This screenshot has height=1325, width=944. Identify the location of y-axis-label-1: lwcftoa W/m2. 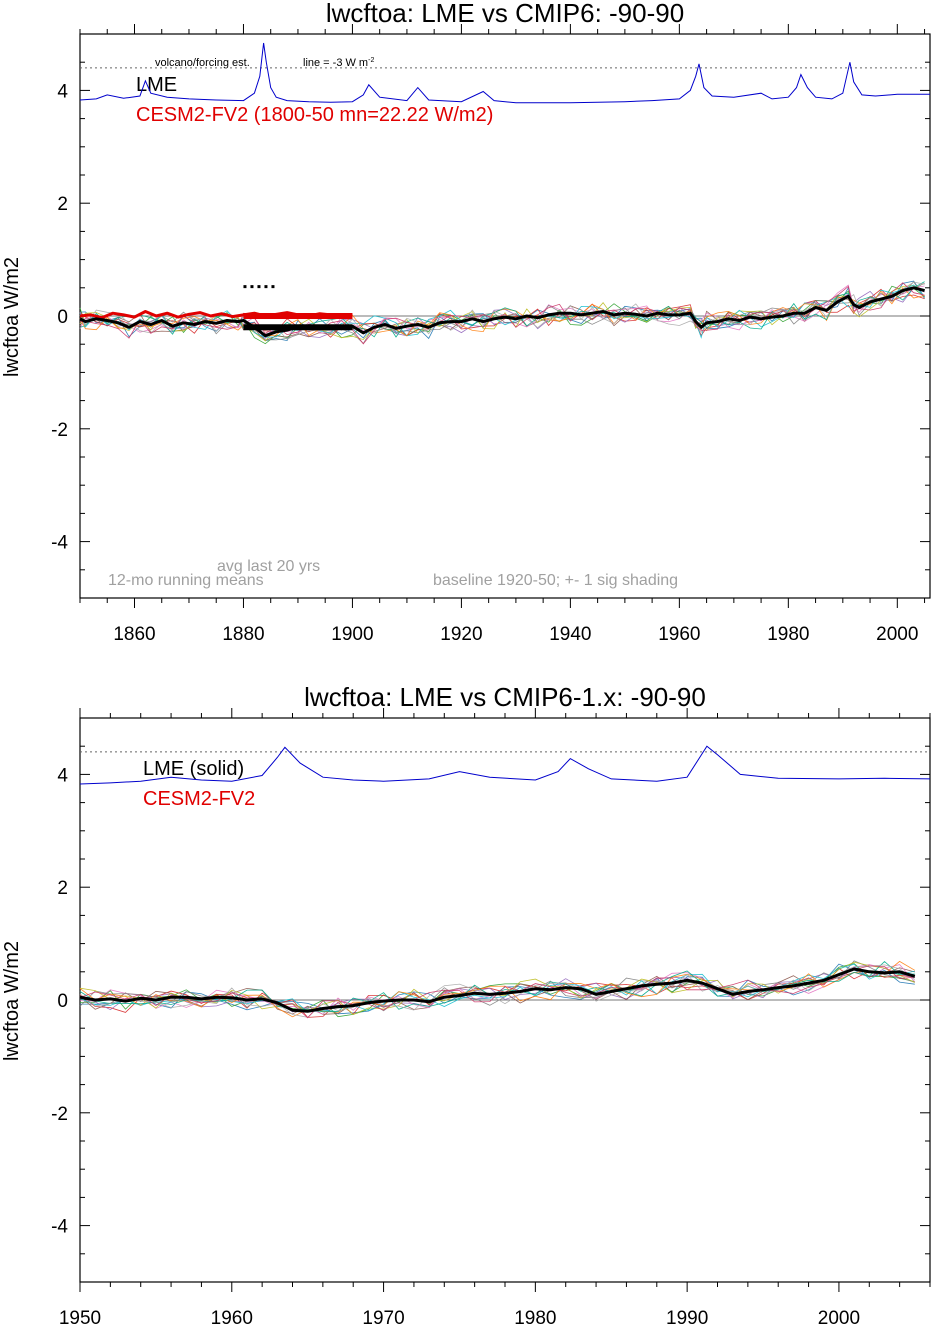
(12, 317).